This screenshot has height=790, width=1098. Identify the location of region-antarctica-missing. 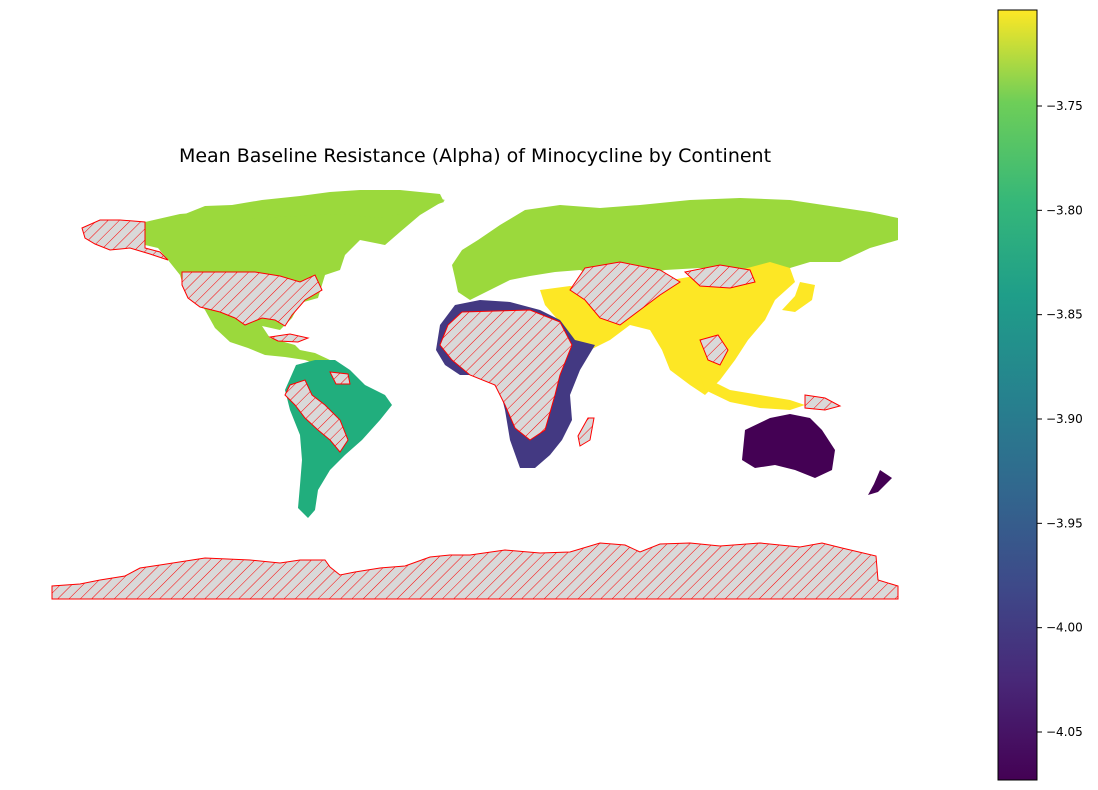
(475, 571).